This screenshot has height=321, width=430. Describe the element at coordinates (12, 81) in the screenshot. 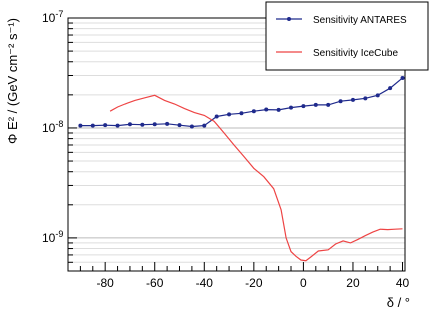

I see `y-axis-label: Φ E² / (GeV cm⁻² s⁻¹)` at that location.